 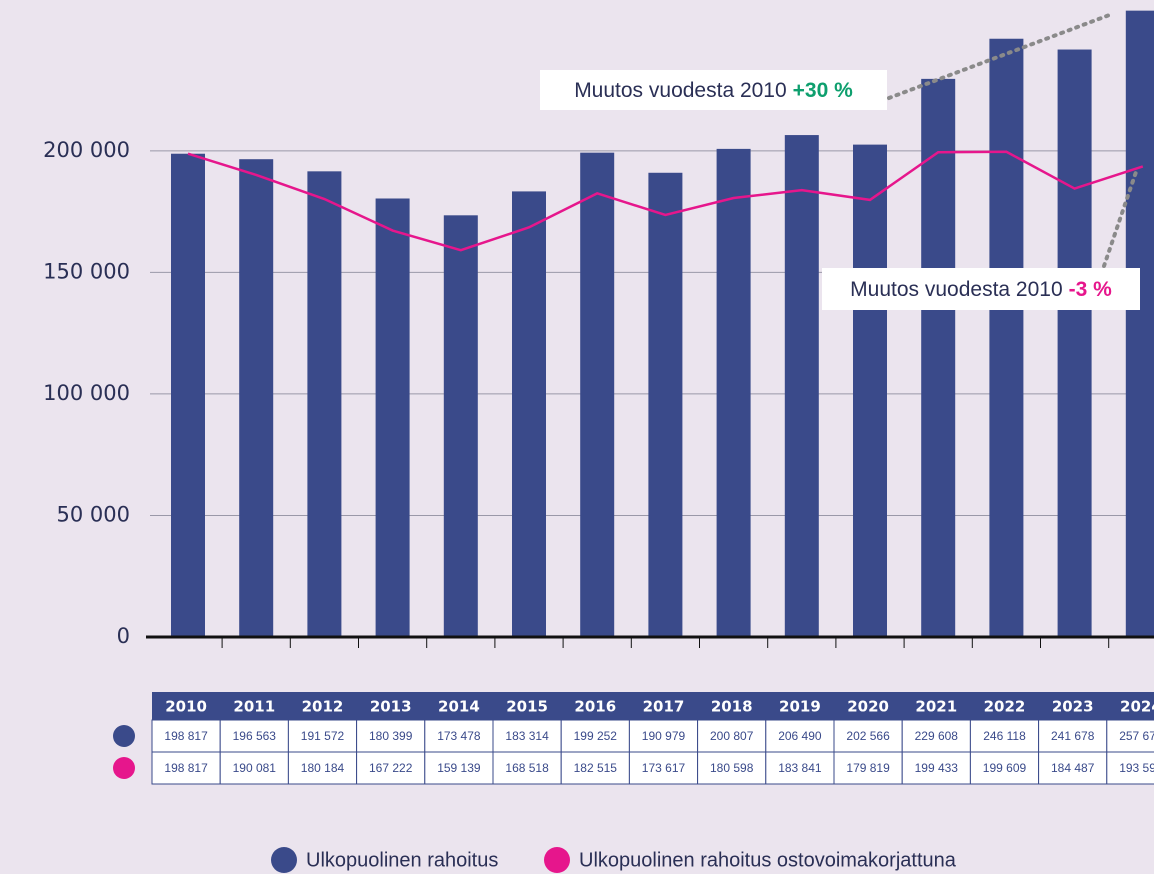 I want to click on table-value: 190 081, so click(x=255, y=768).